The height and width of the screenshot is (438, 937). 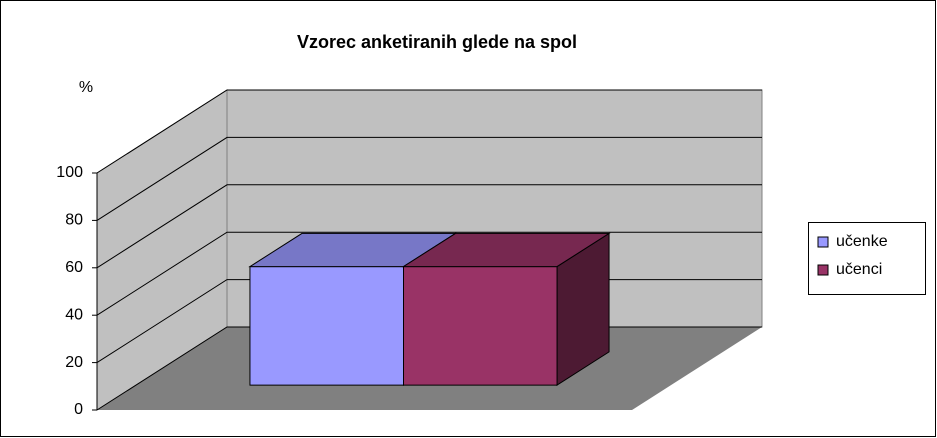 What do you see at coordinates (74, 314) in the screenshot?
I see `y-tick-label: 40` at bounding box center [74, 314].